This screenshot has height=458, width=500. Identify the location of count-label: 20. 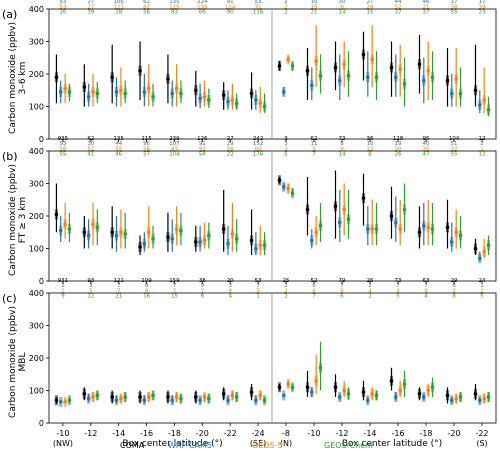
(230, 281).